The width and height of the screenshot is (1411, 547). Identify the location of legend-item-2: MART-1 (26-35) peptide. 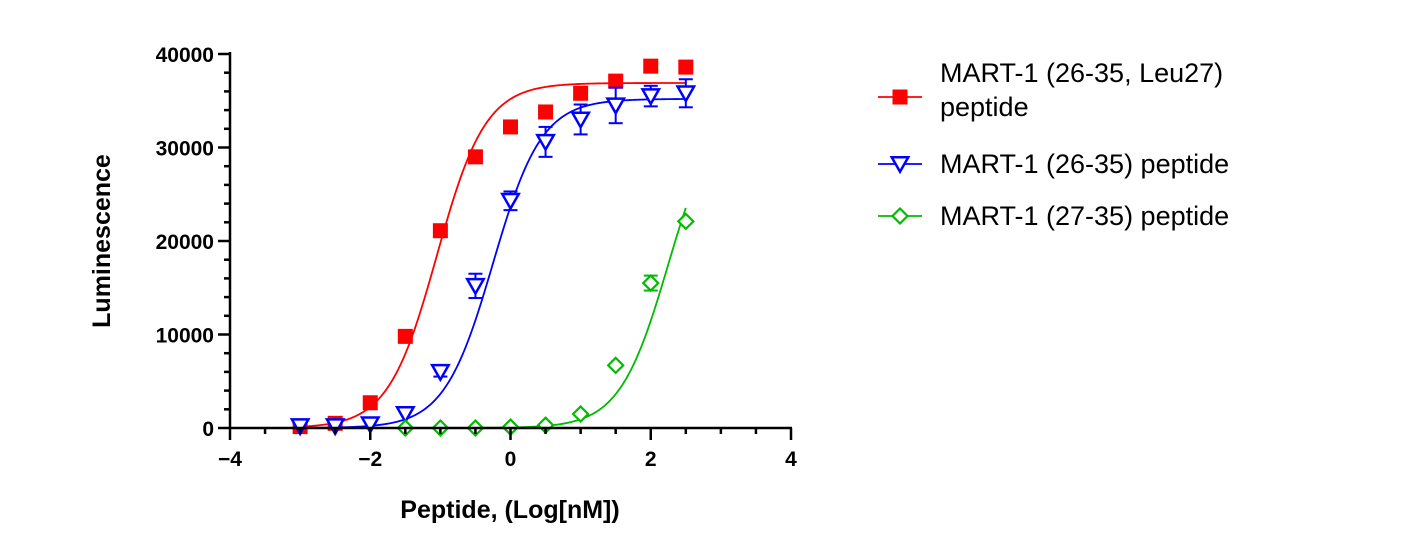
(1053, 164).